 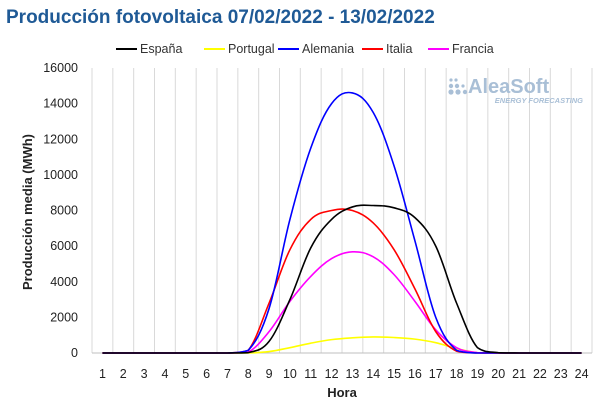 What do you see at coordinates (394, 374) in the screenshot?
I see `x-tick-label: 15` at bounding box center [394, 374].